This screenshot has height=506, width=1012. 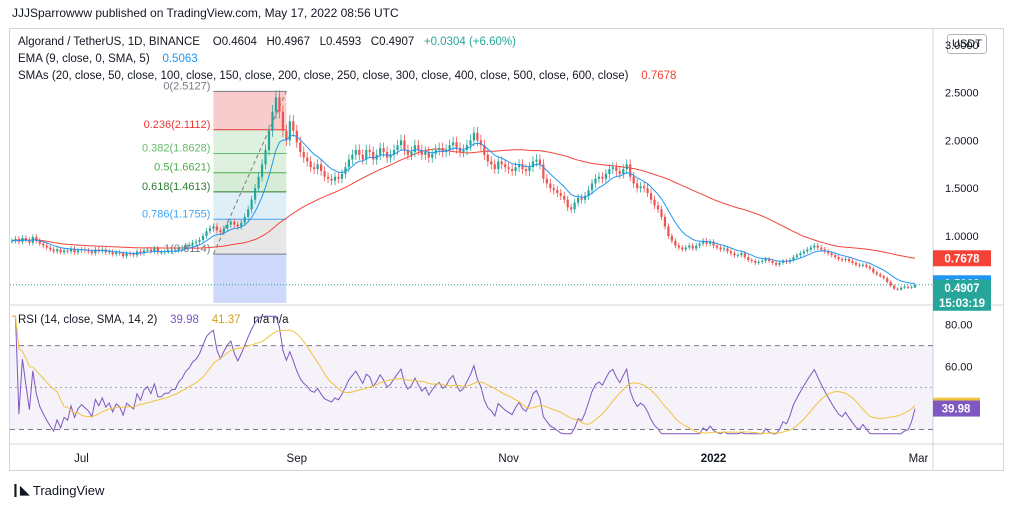 I want to click on ohlc-high: H0.4967, so click(x=288, y=42).